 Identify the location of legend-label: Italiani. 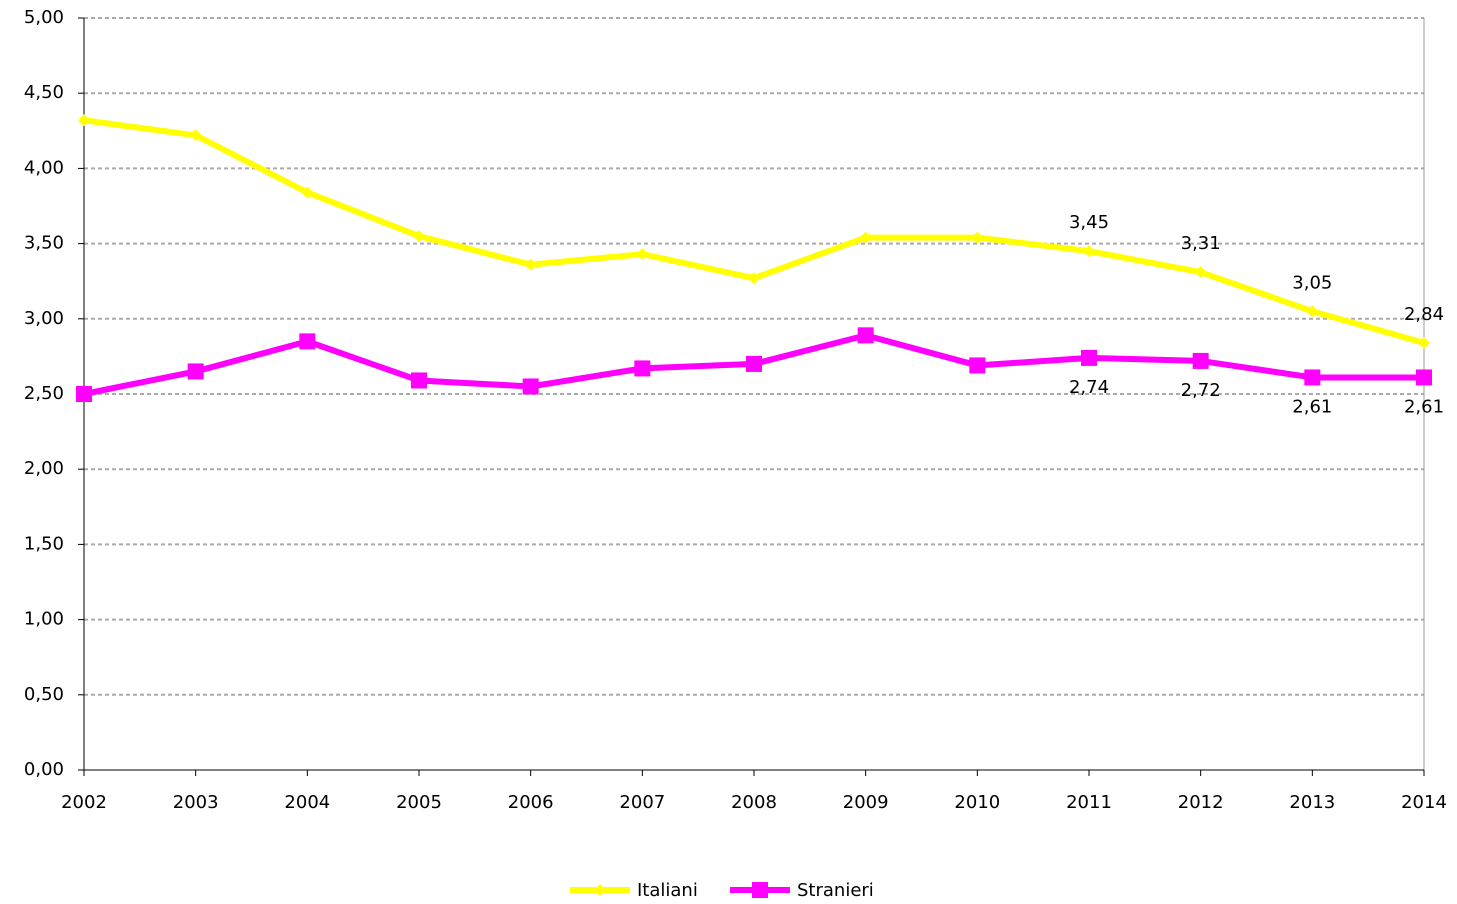
(667, 890).